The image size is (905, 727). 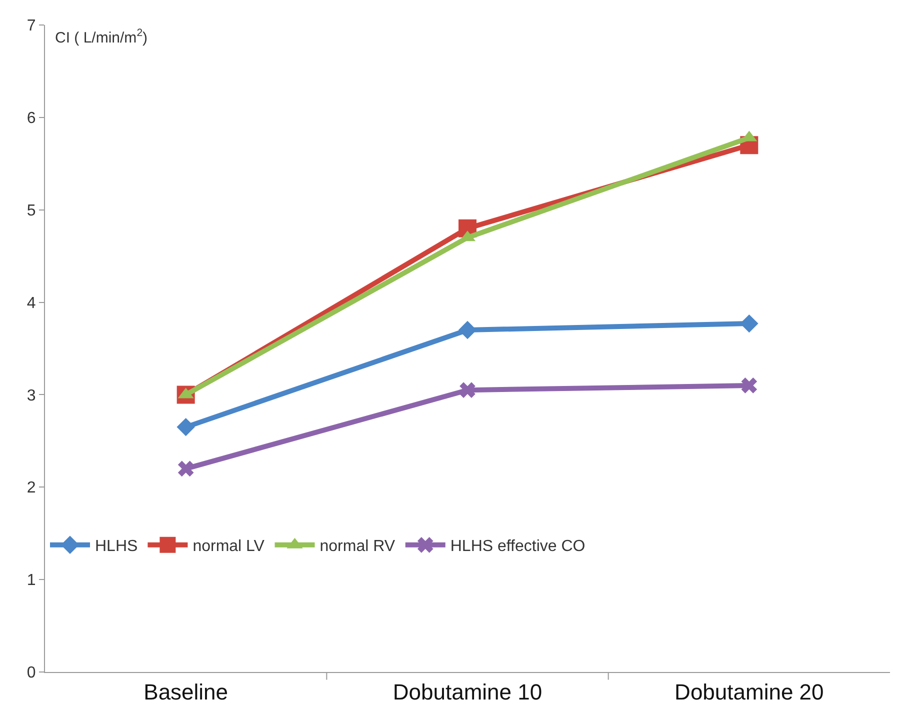 I want to click on legend-label: HLHS effective CO, so click(x=518, y=547).